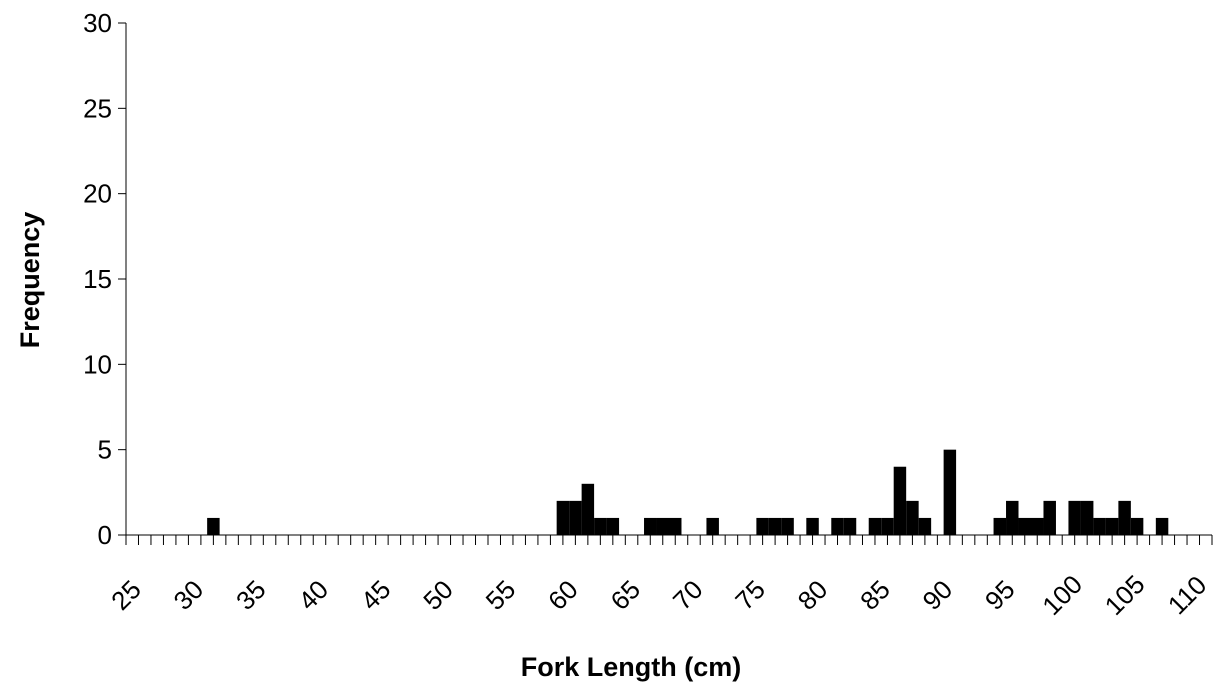 Image resolution: width=1215 pixels, height=692 pixels. I want to click on x-tick-label: 95, so click(1000, 595).